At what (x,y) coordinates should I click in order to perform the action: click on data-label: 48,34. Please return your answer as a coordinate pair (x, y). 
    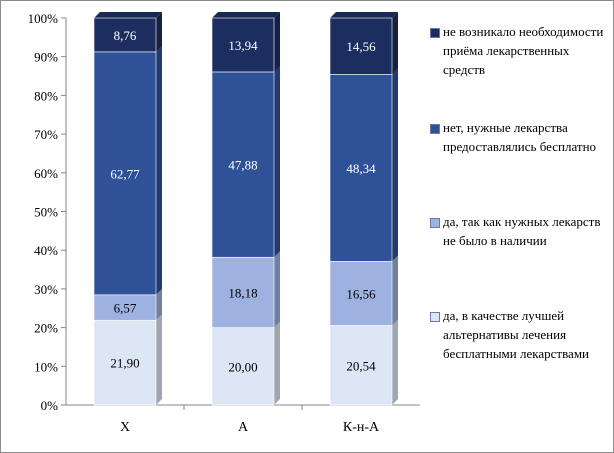
    Looking at the image, I should click on (361, 168).